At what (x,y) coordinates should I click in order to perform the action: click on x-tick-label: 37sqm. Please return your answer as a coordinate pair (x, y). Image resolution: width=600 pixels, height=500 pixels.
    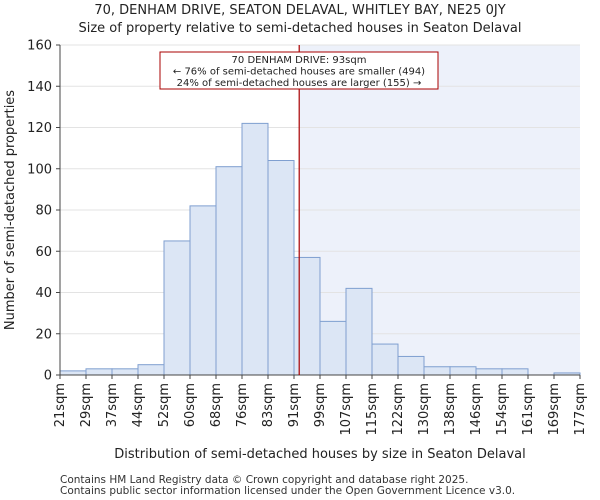
    Looking at the image, I should click on (112, 405).